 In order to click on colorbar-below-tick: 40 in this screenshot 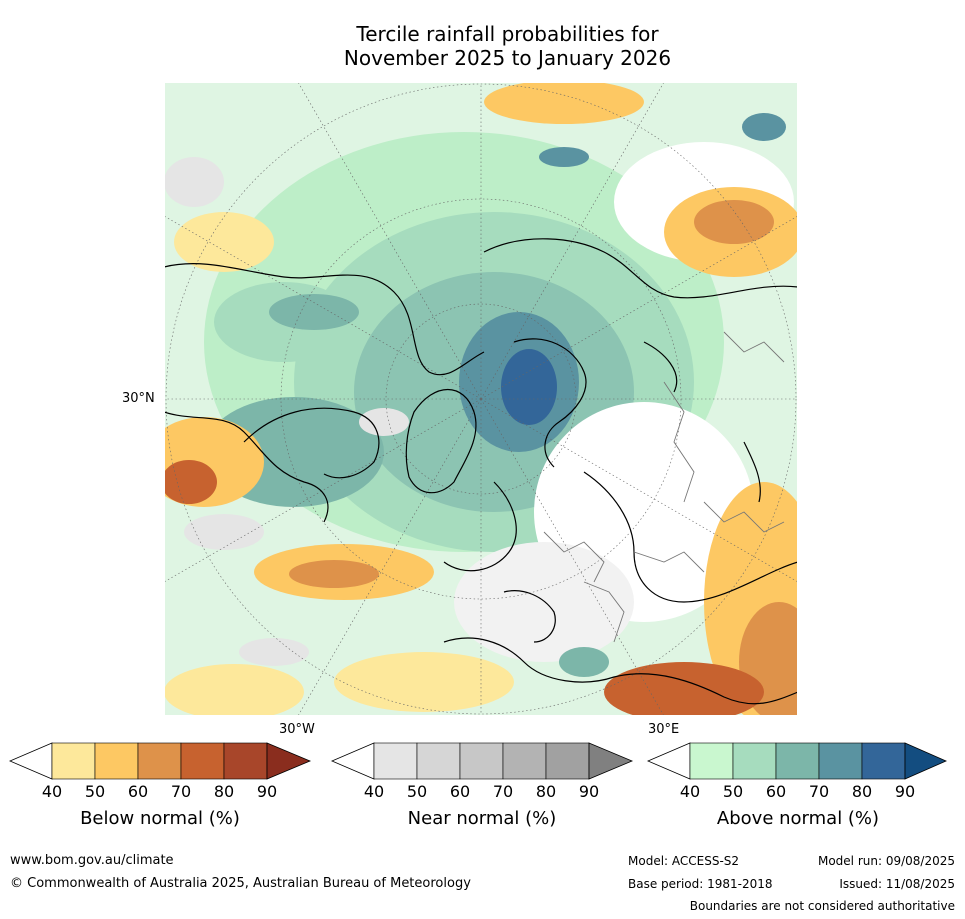, I will do `click(52, 791)`.